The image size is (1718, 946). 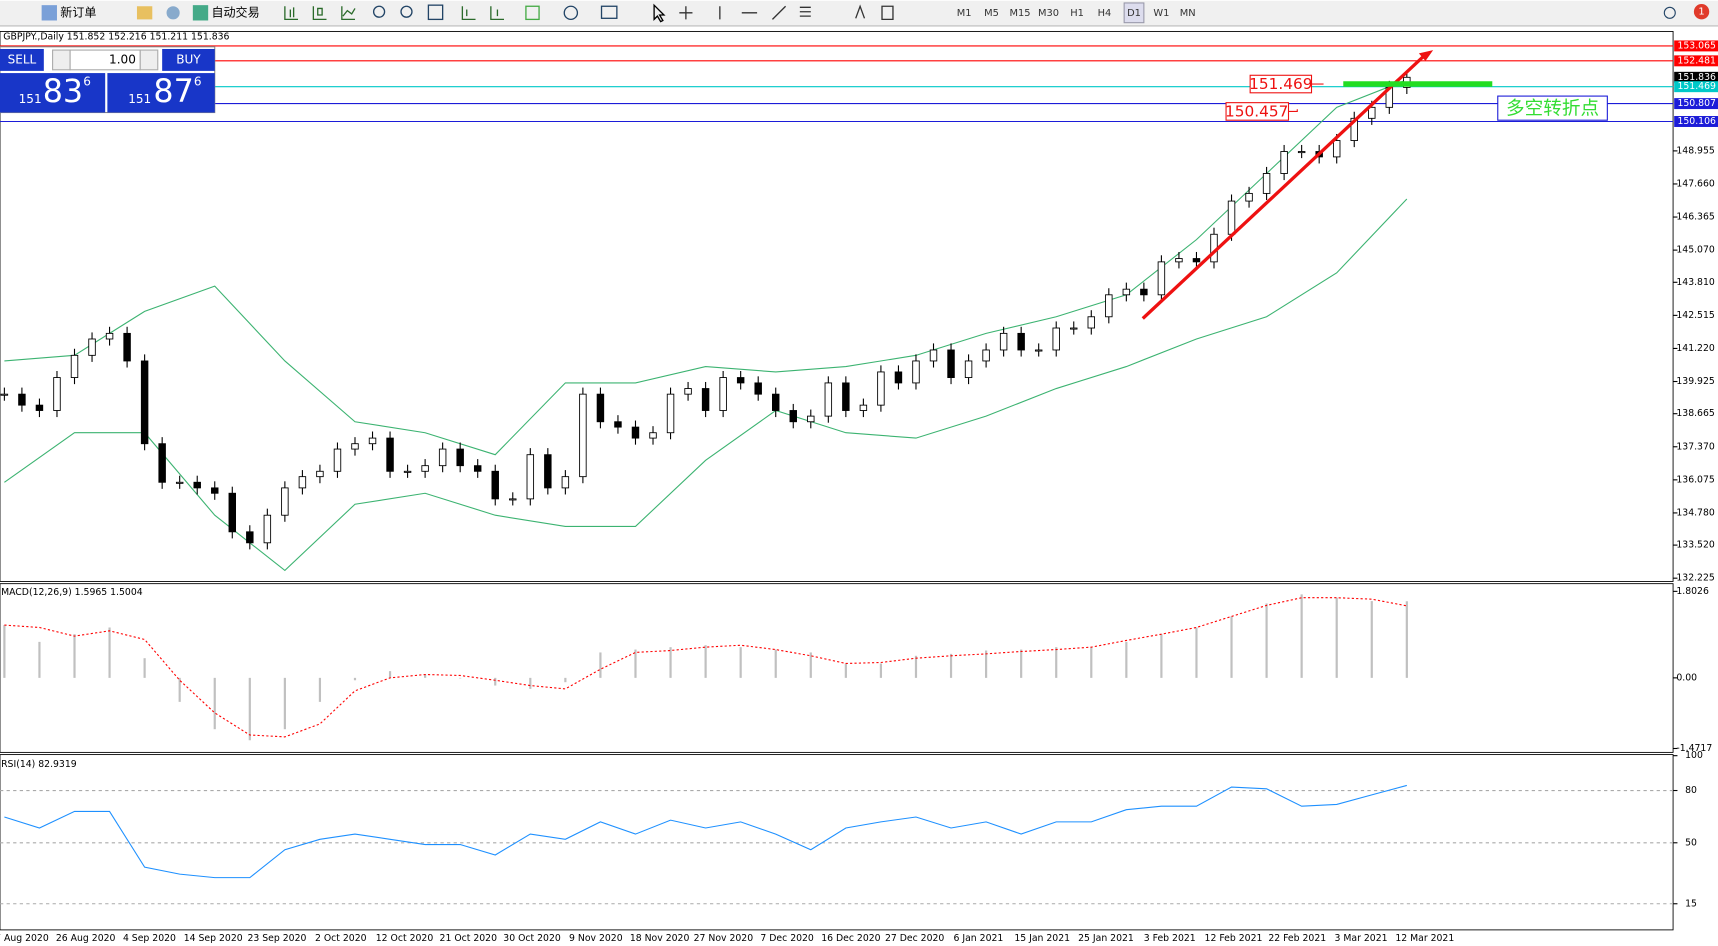 I want to click on cursor-icon, so click(x=659, y=13).